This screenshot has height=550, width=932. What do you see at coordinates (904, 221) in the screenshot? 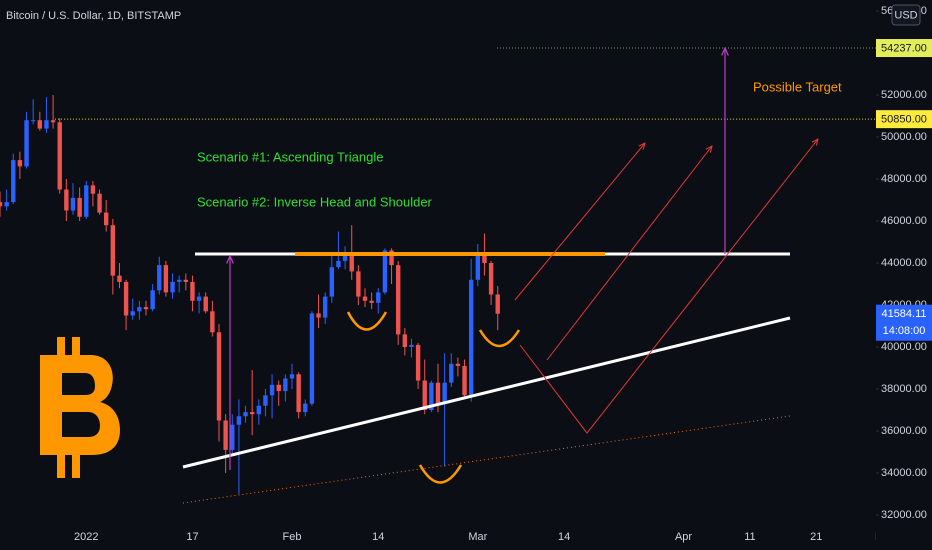
I see `y-tick-label: 46000.00` at bounding box center [904, 221].